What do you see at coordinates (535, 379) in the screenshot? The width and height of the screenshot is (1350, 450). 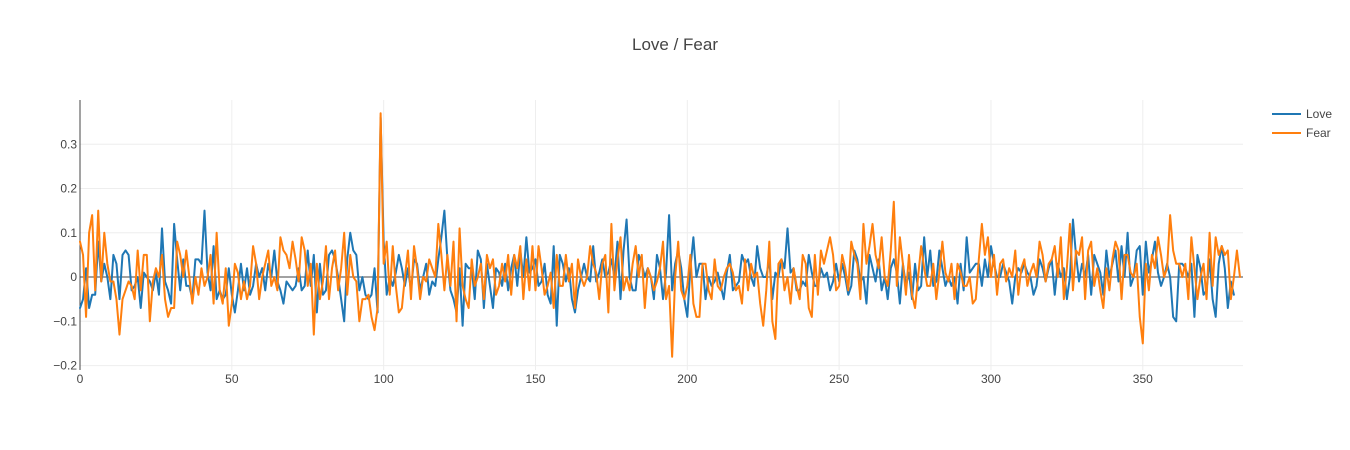 I see `x-tick-label: 150` at bounding box center [535, 379].